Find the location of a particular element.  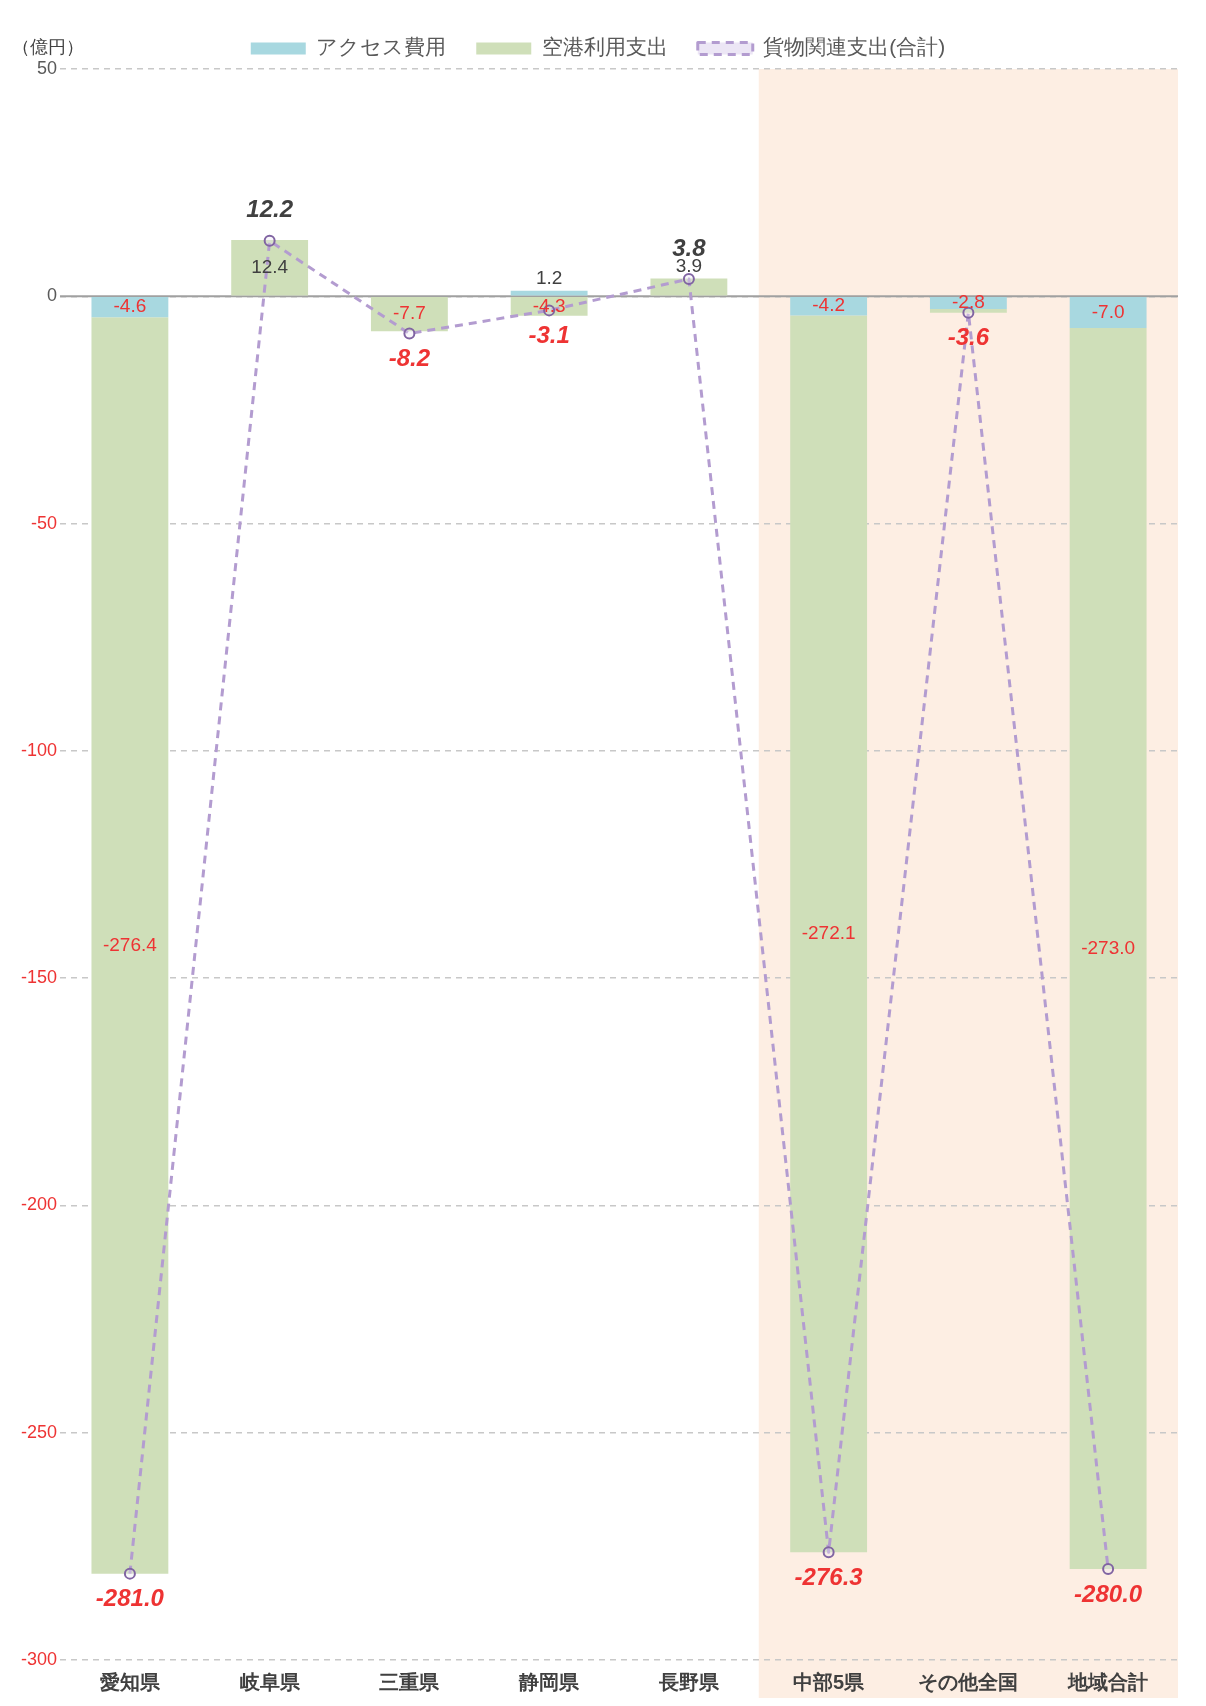

data-label: -276.4 is located at coordinates (130, 944).